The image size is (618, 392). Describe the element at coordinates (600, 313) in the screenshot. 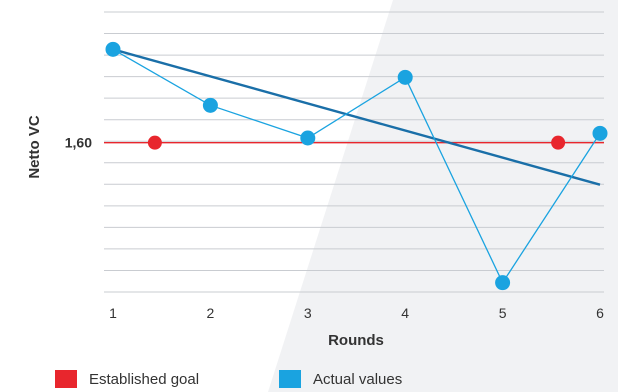

I see `x-tick-label: 6` at that location.